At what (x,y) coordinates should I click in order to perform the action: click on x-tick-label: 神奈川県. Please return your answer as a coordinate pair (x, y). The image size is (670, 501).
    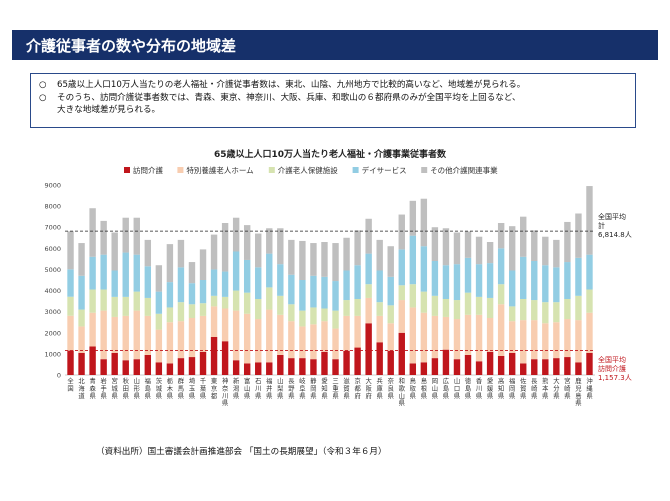
    Looking at the image, I should click on (225, 391).